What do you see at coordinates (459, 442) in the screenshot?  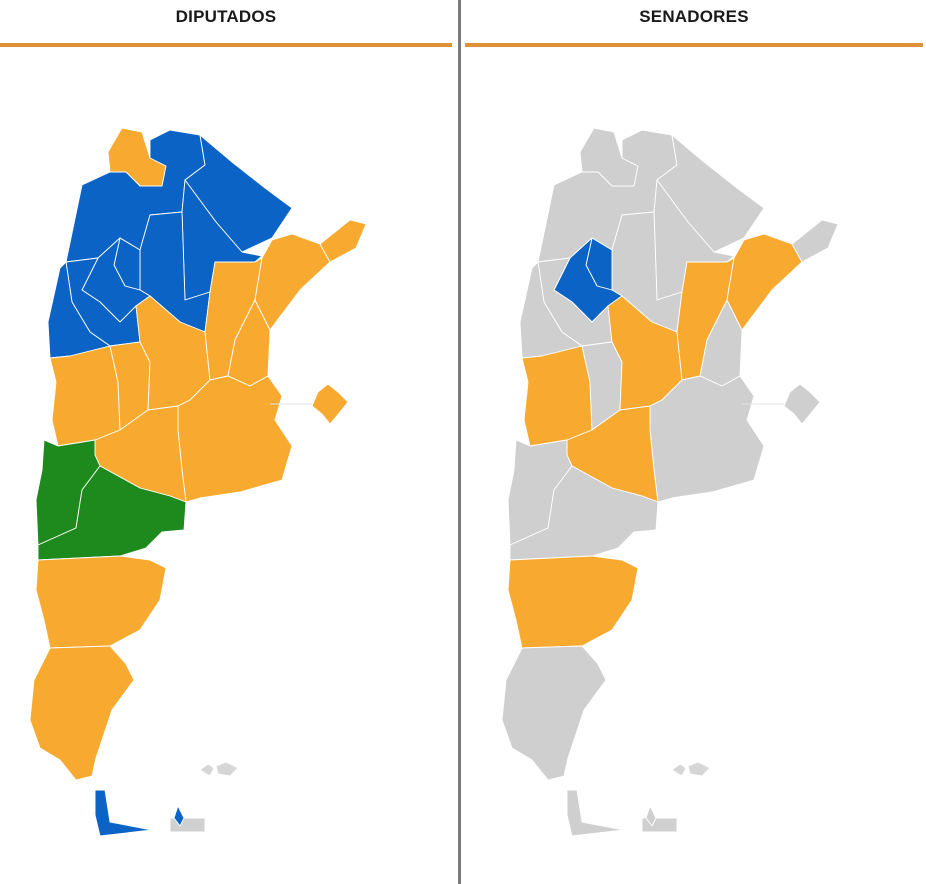 I see `panel-divider` at bounding box center [459, 442].